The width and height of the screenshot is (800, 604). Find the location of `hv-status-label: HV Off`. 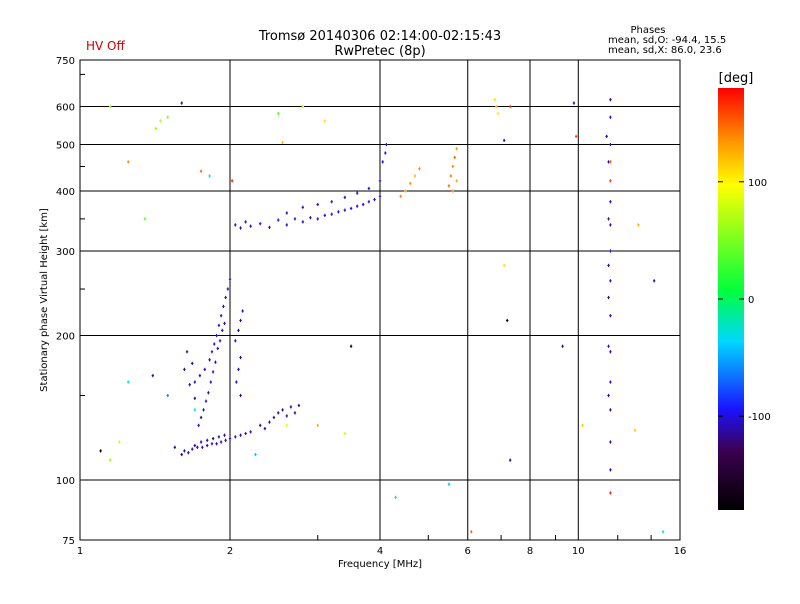

hv-status-label: HV Off is located at coordinates (105, 46).